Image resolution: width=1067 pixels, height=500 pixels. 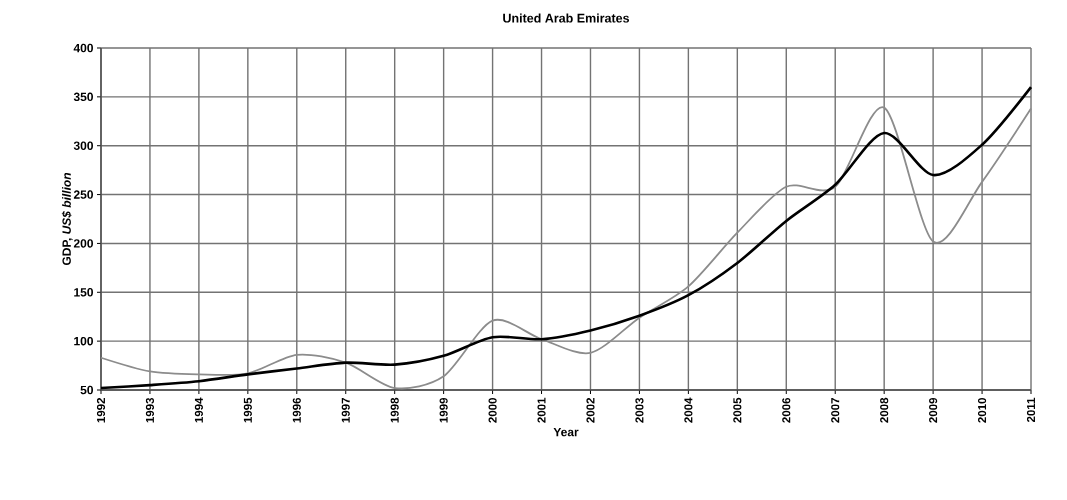 I want to click on x-tick-label: 2000, so click(x=492, y=410).